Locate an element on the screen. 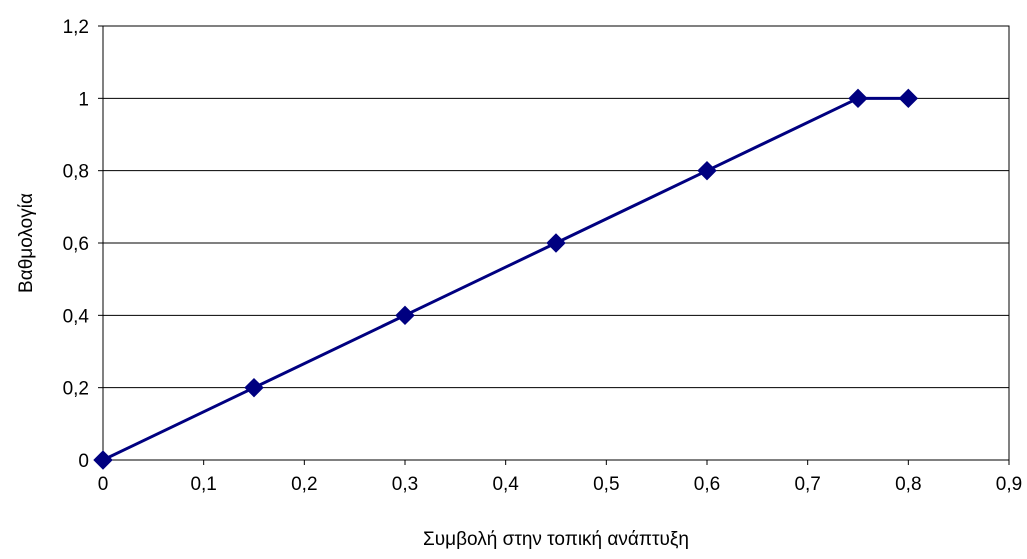  x-tick-label: 0,7 is located at coordinates (807, 484).